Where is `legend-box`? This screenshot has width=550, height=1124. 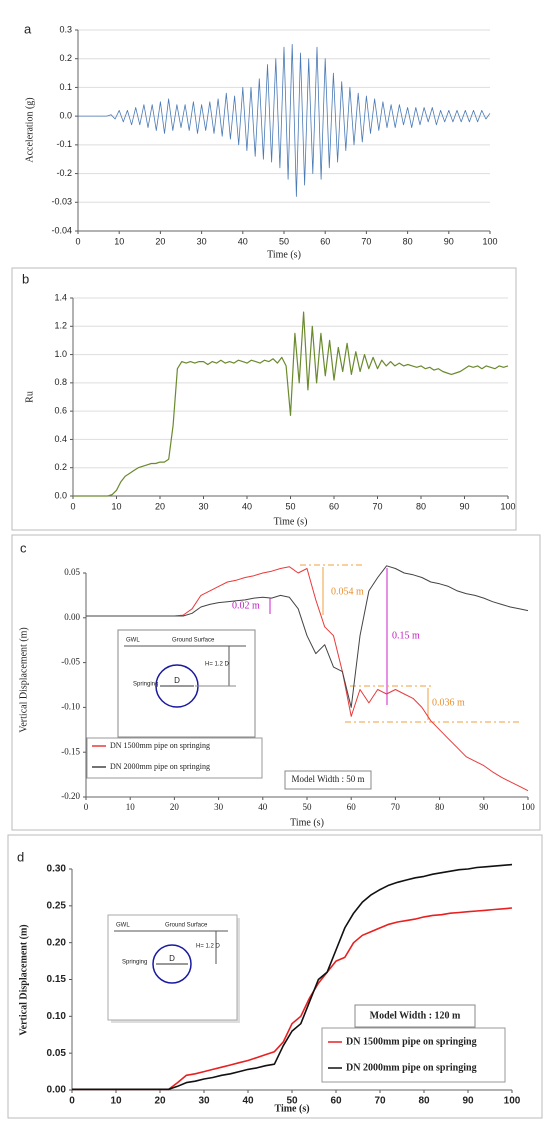 legend-box is located at coordinates (413, 1055).